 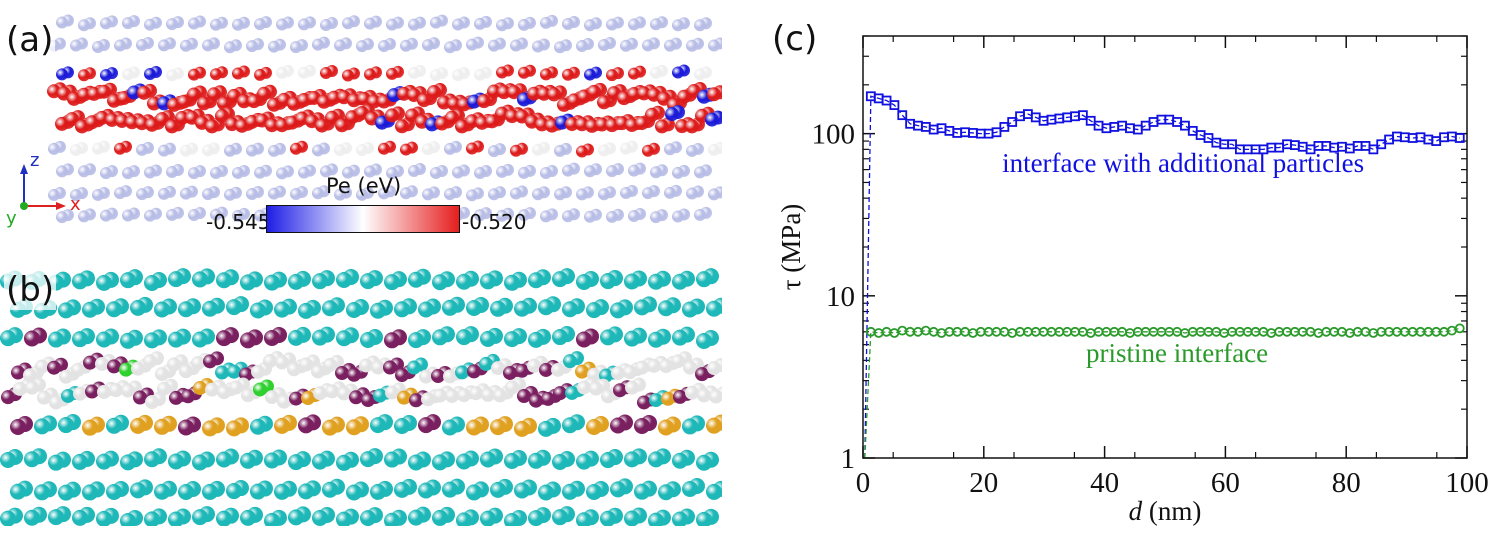 I want to click on axis-triad-icon, so click(x=43, y=187).